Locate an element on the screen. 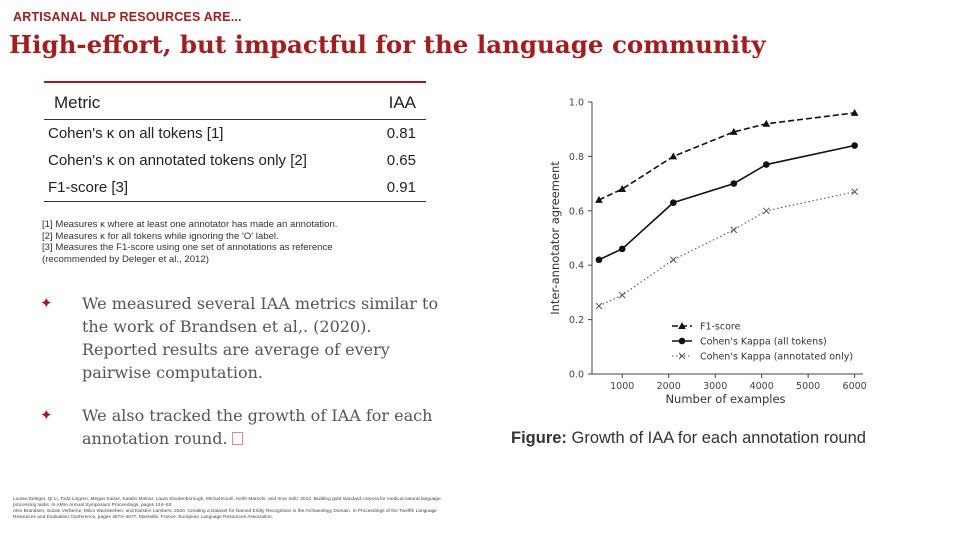  table-row: F1-score [3] 0.91 is located at coordinates (235, 188).